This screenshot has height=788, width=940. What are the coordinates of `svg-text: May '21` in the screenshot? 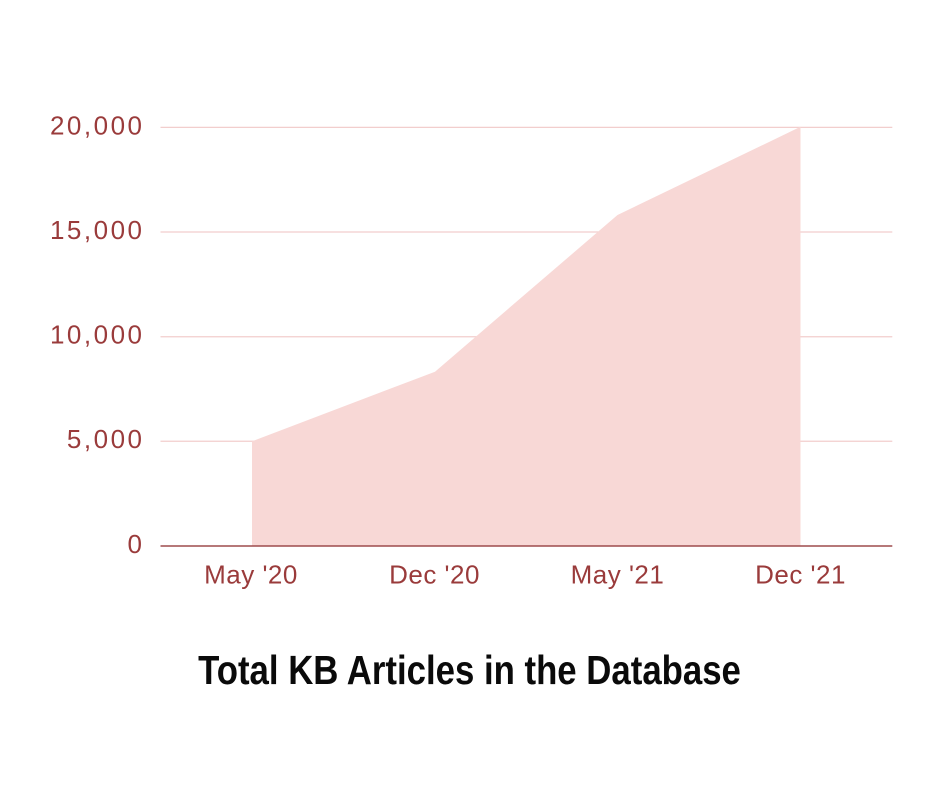 It's located at (618, 575).